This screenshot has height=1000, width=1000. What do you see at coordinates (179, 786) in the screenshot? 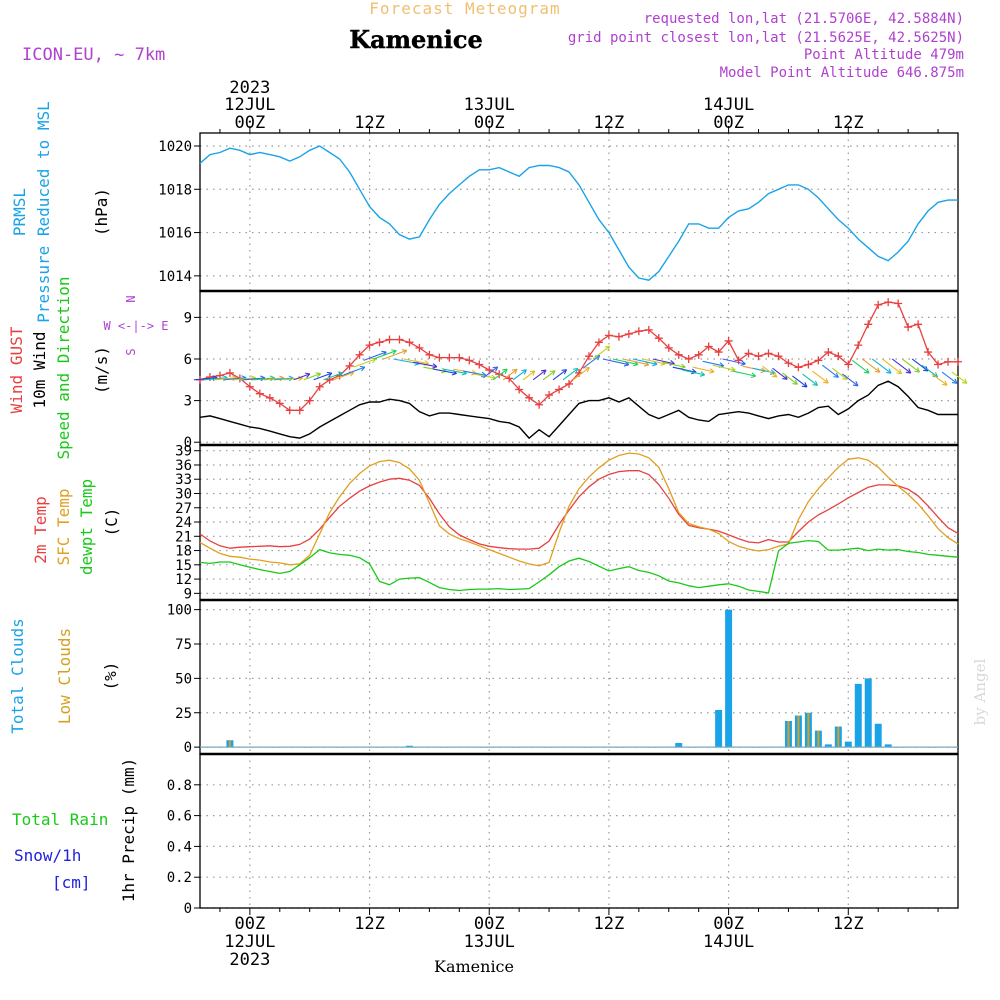
I see `y-tick-label: 0.8` at bounding box center [179, 786].